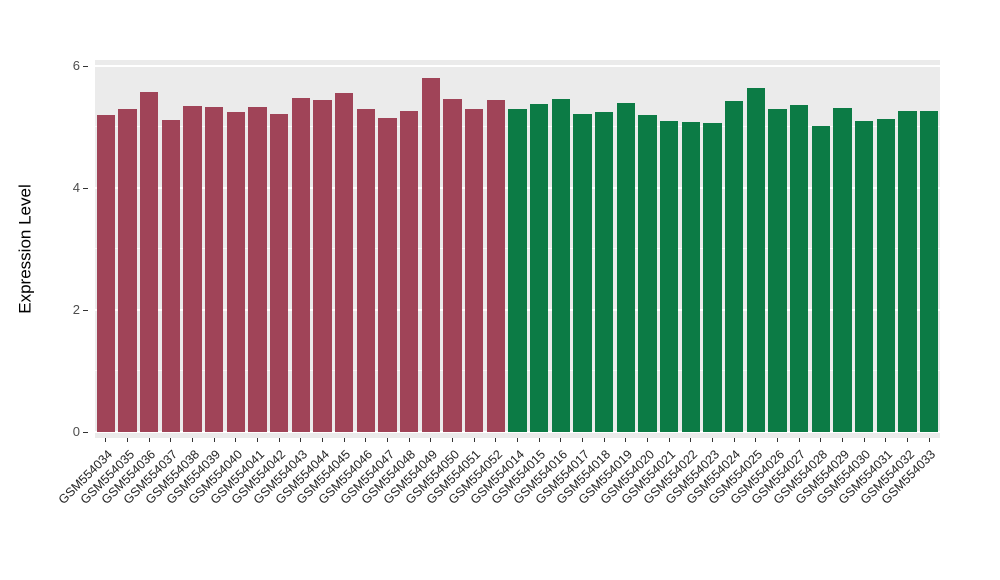 This screenshot has height=580, width=1000. What do you see at coordinates (76, 187) in the screenshot?
I see `y-tick-label: 4` at bounding box center [76, 187].